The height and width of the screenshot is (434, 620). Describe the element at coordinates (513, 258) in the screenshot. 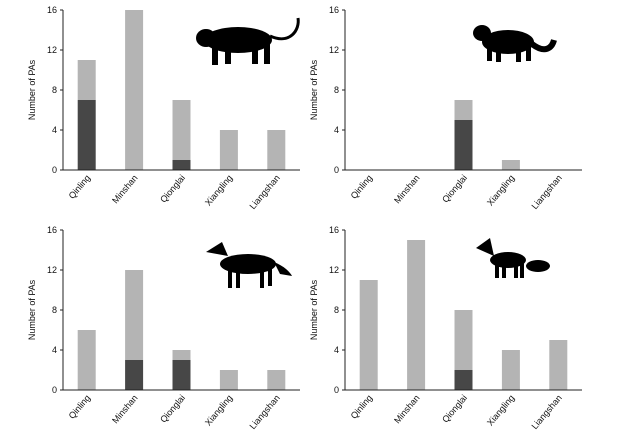

I see `fox-icon` at that location.